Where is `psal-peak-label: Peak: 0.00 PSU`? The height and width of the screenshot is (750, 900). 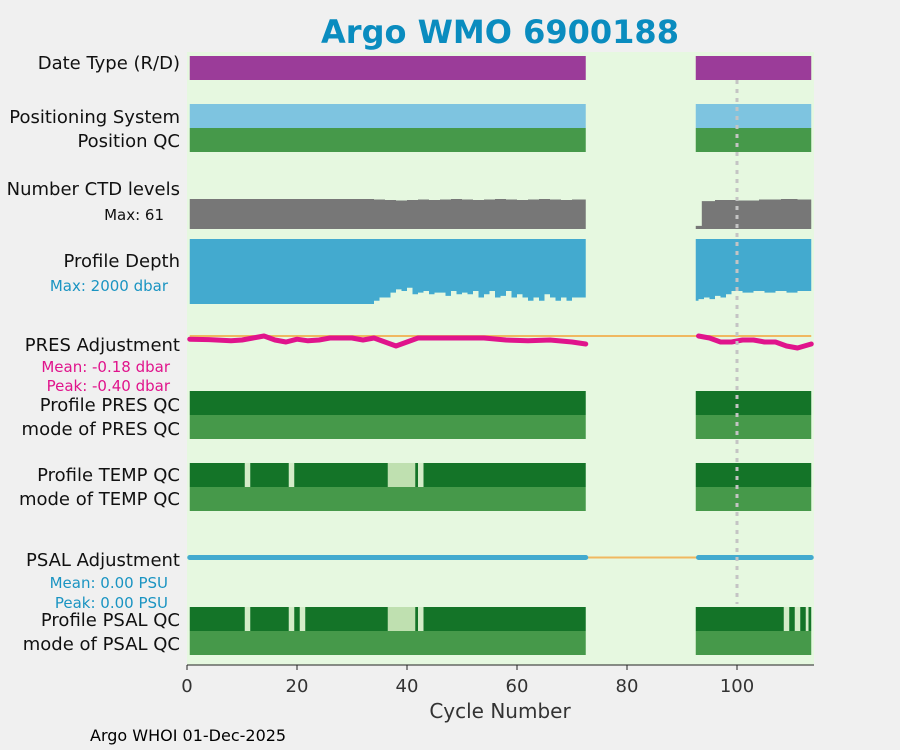 psal-peak-label: Peak: 0.00 PSU is located at coordinates (111, 603).